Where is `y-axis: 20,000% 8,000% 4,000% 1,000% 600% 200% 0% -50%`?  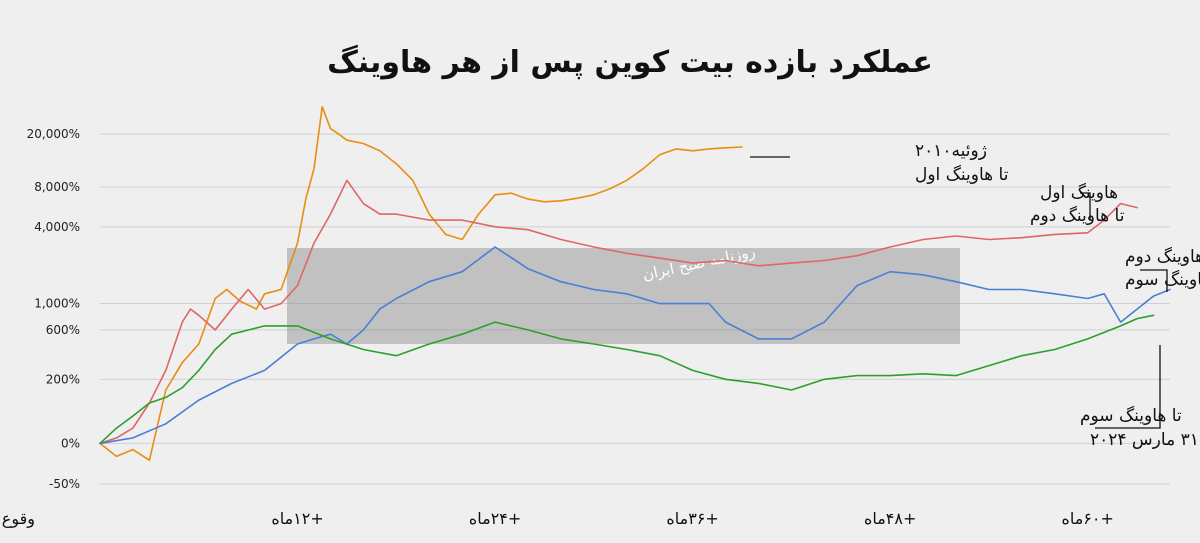 y-axis: 20,000% 8,000% 4,000% 1,000% 600% 200% 0% -50% is located at coordinates (53, 309).